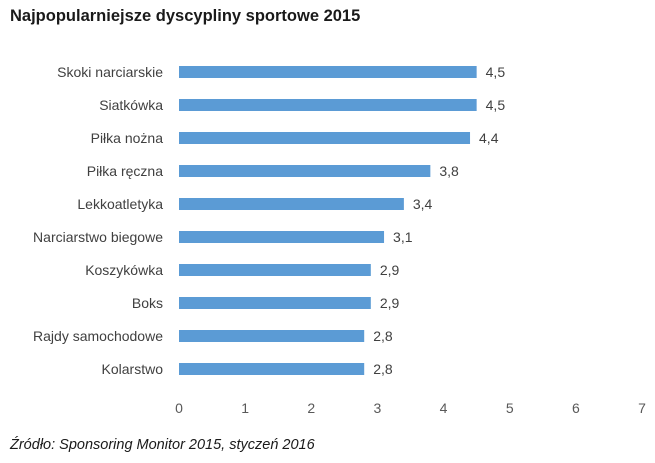  What do you see at coordinates (124, 270) in the screenshot?
I see `category-label: Koszykówka` at bounding box center [124, 270].